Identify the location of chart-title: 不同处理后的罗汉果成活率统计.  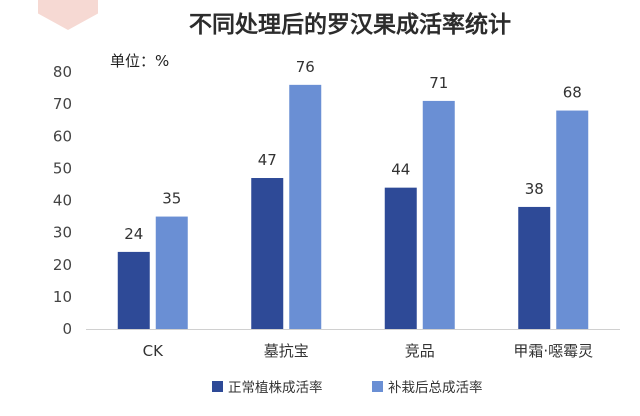
(350, 25).